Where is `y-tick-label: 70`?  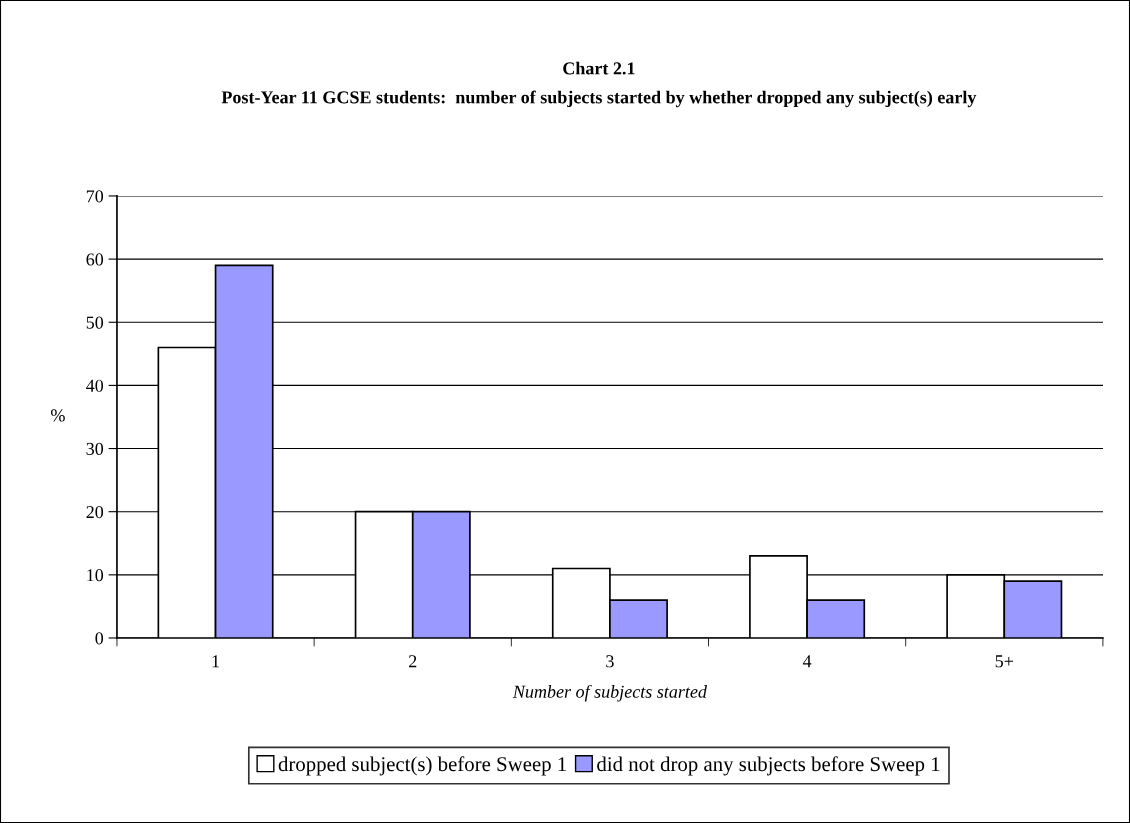 y-tick-label: 70 is located at coordinates (95, 196).